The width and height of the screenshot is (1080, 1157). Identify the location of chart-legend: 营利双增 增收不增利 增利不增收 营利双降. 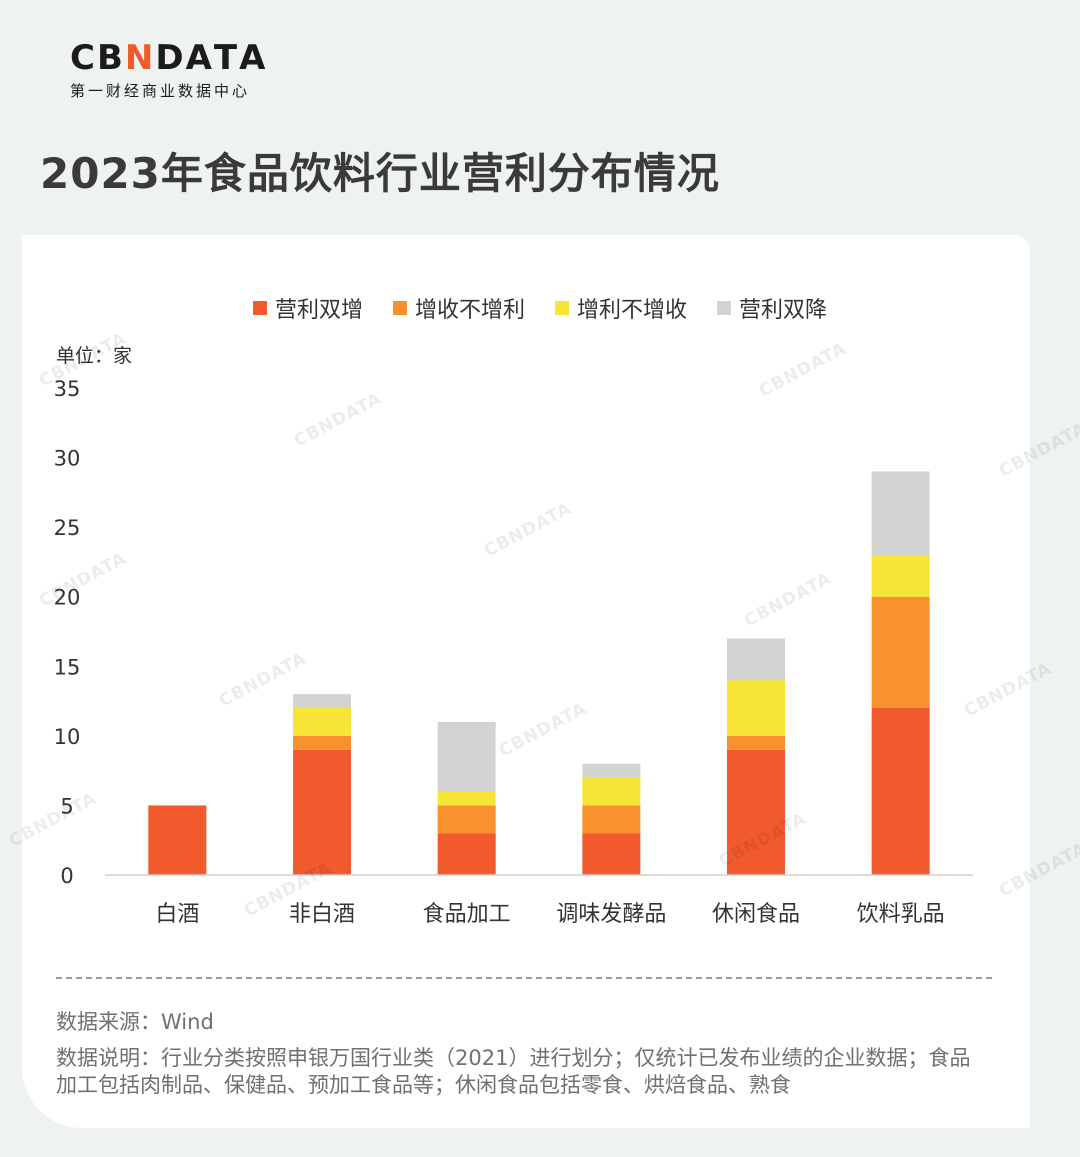
(540, 308).